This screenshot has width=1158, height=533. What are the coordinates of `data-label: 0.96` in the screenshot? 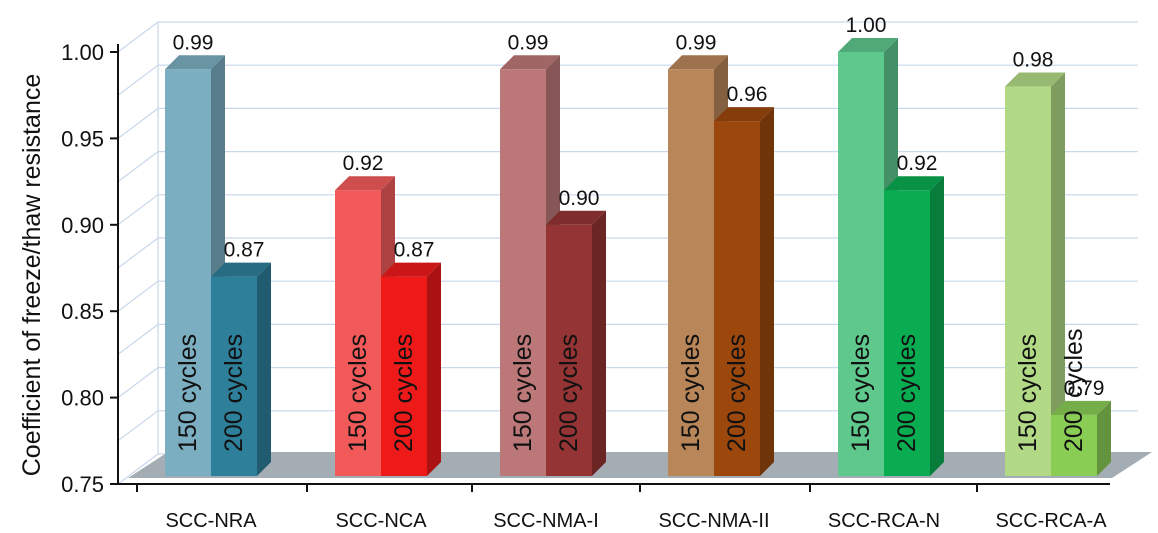 It's located at (747, 94).